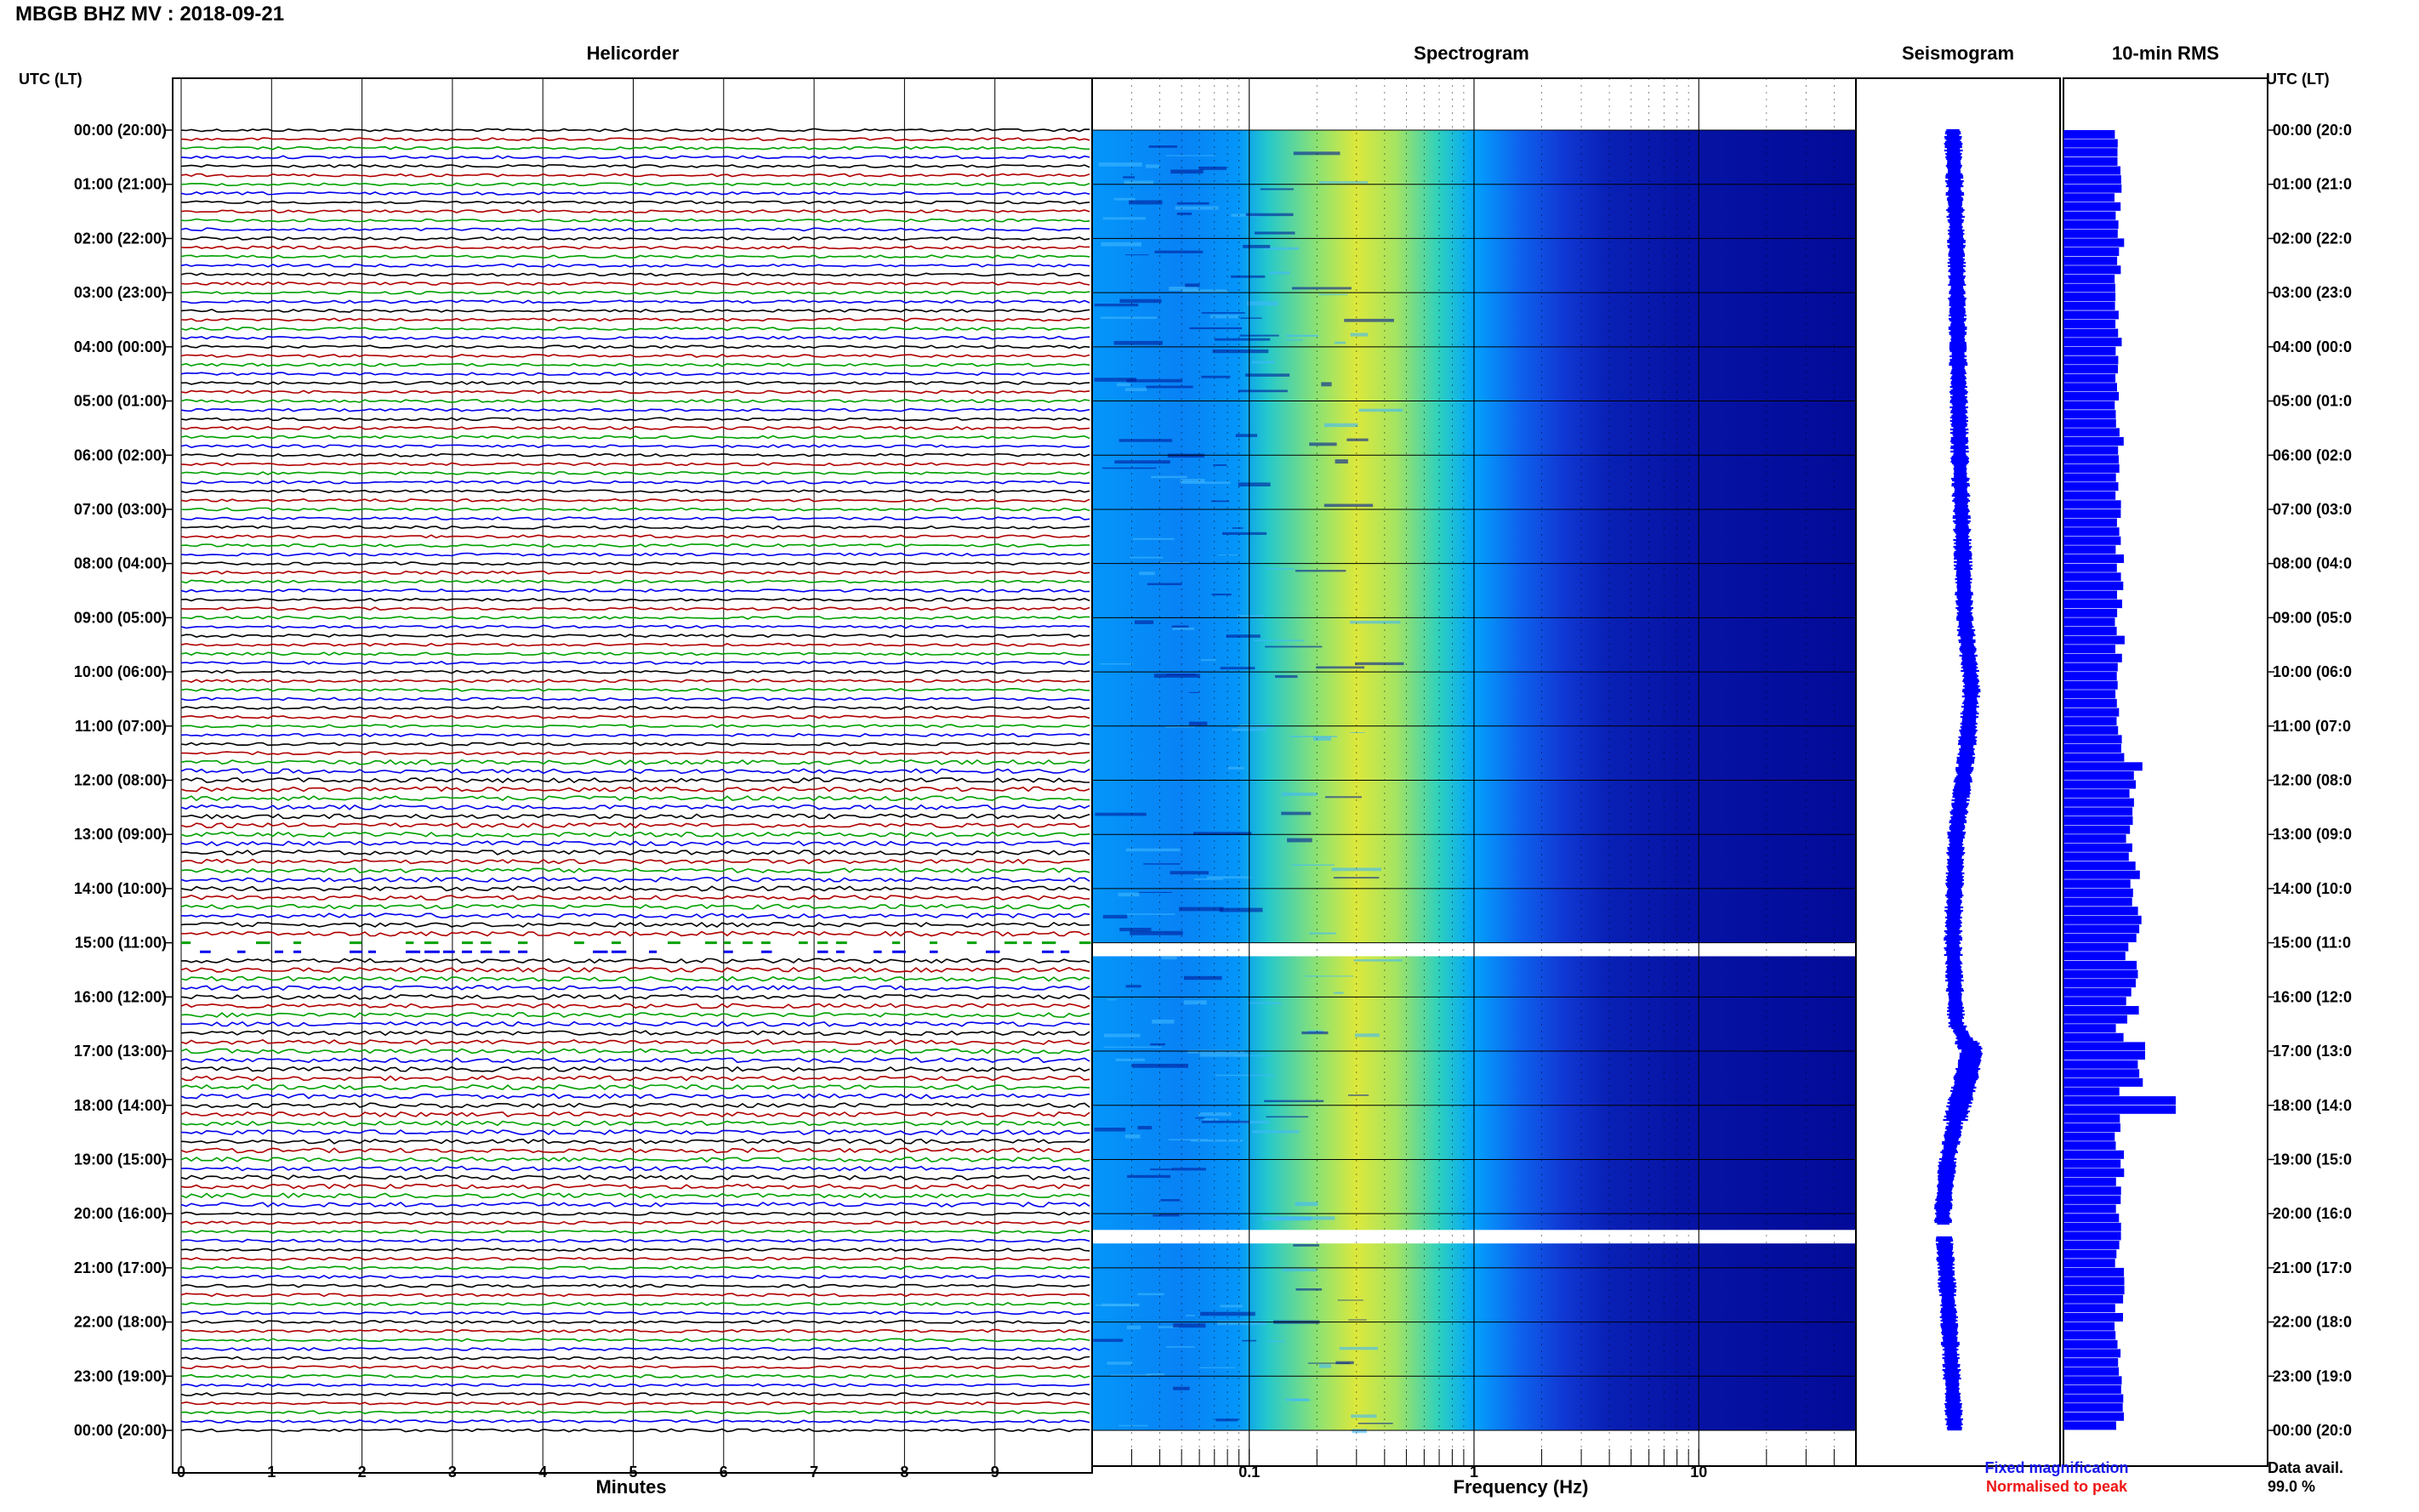 The width and height of the screenshot is (2419, 1512). I want to click on time-label-left: 02:00 (22:00), so click(120, 238).